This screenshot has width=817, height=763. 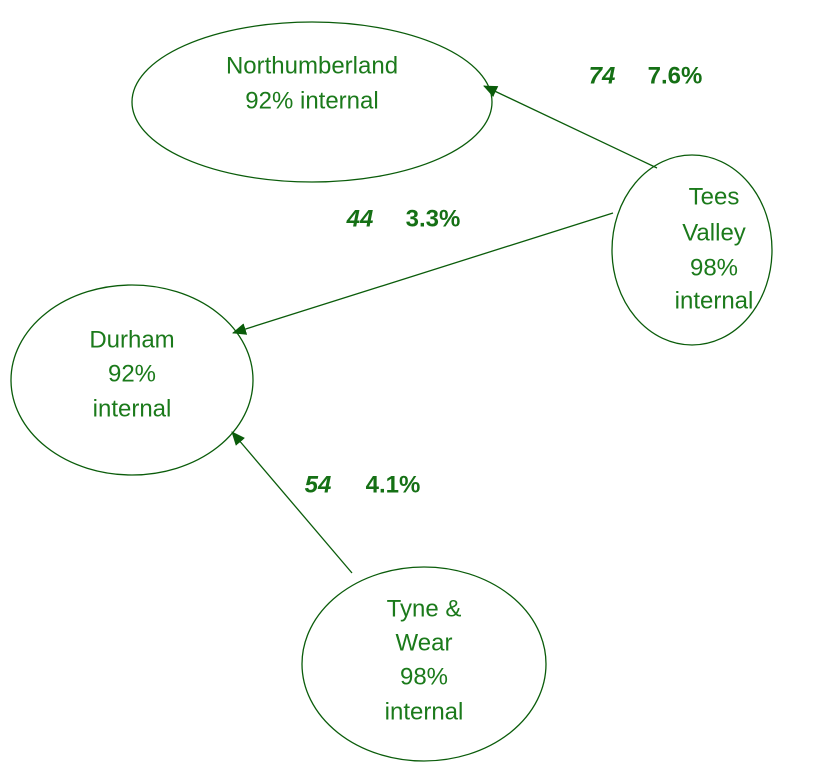 I want to click on node-tyne-wear, so click(x=424, y=664).